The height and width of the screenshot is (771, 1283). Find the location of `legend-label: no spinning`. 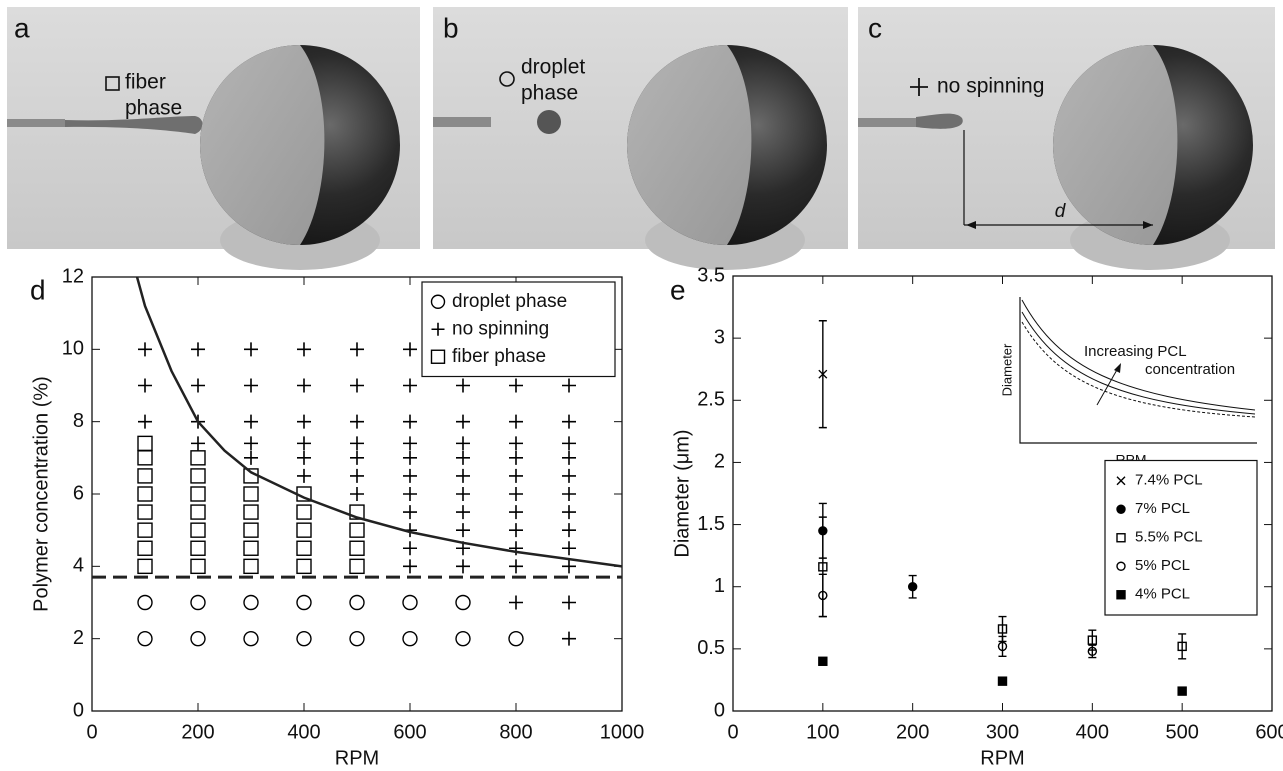

legend-label: no spinning is located at coordinates (500, 328).